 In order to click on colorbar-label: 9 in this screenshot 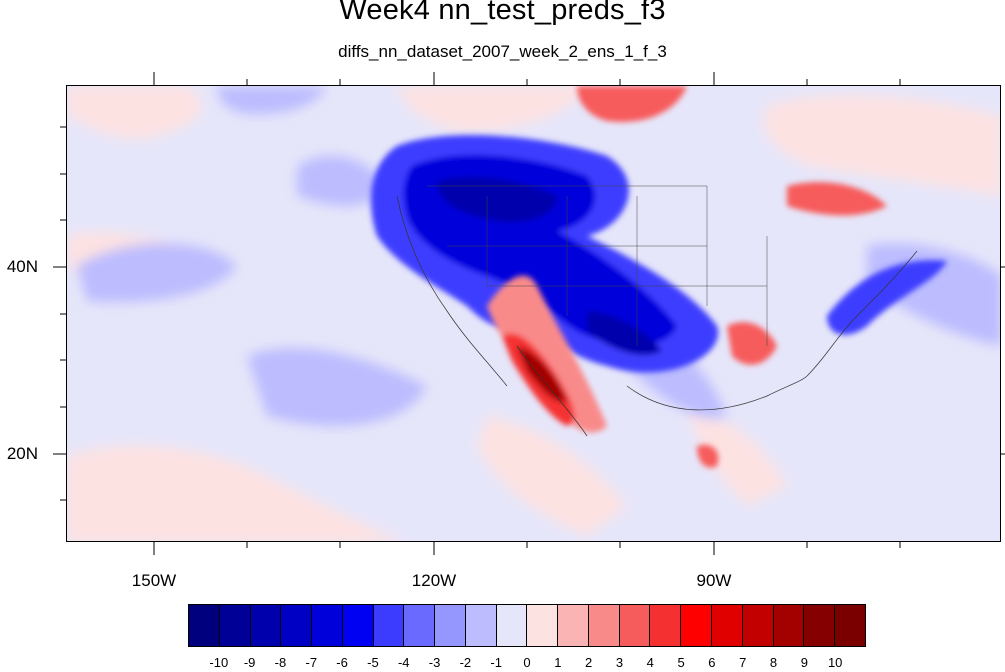, I will do `click(804, 662)`.